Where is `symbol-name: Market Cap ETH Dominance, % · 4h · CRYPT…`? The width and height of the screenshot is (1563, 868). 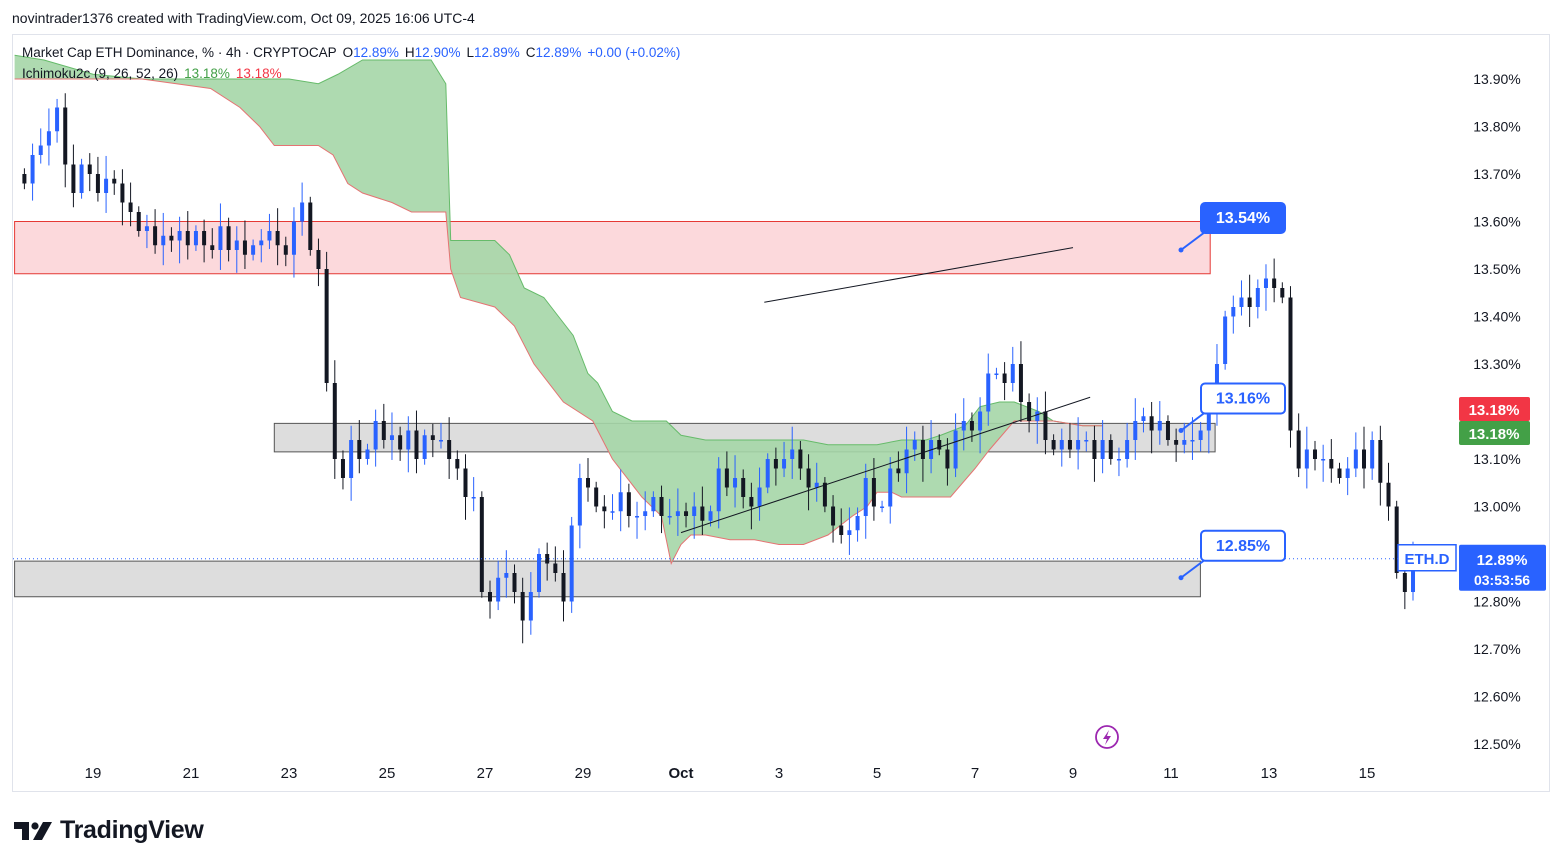
symbol-name: Market Cap ETH Dominance, % · 4h · CRYPT… is located at coordinates (179, 52).